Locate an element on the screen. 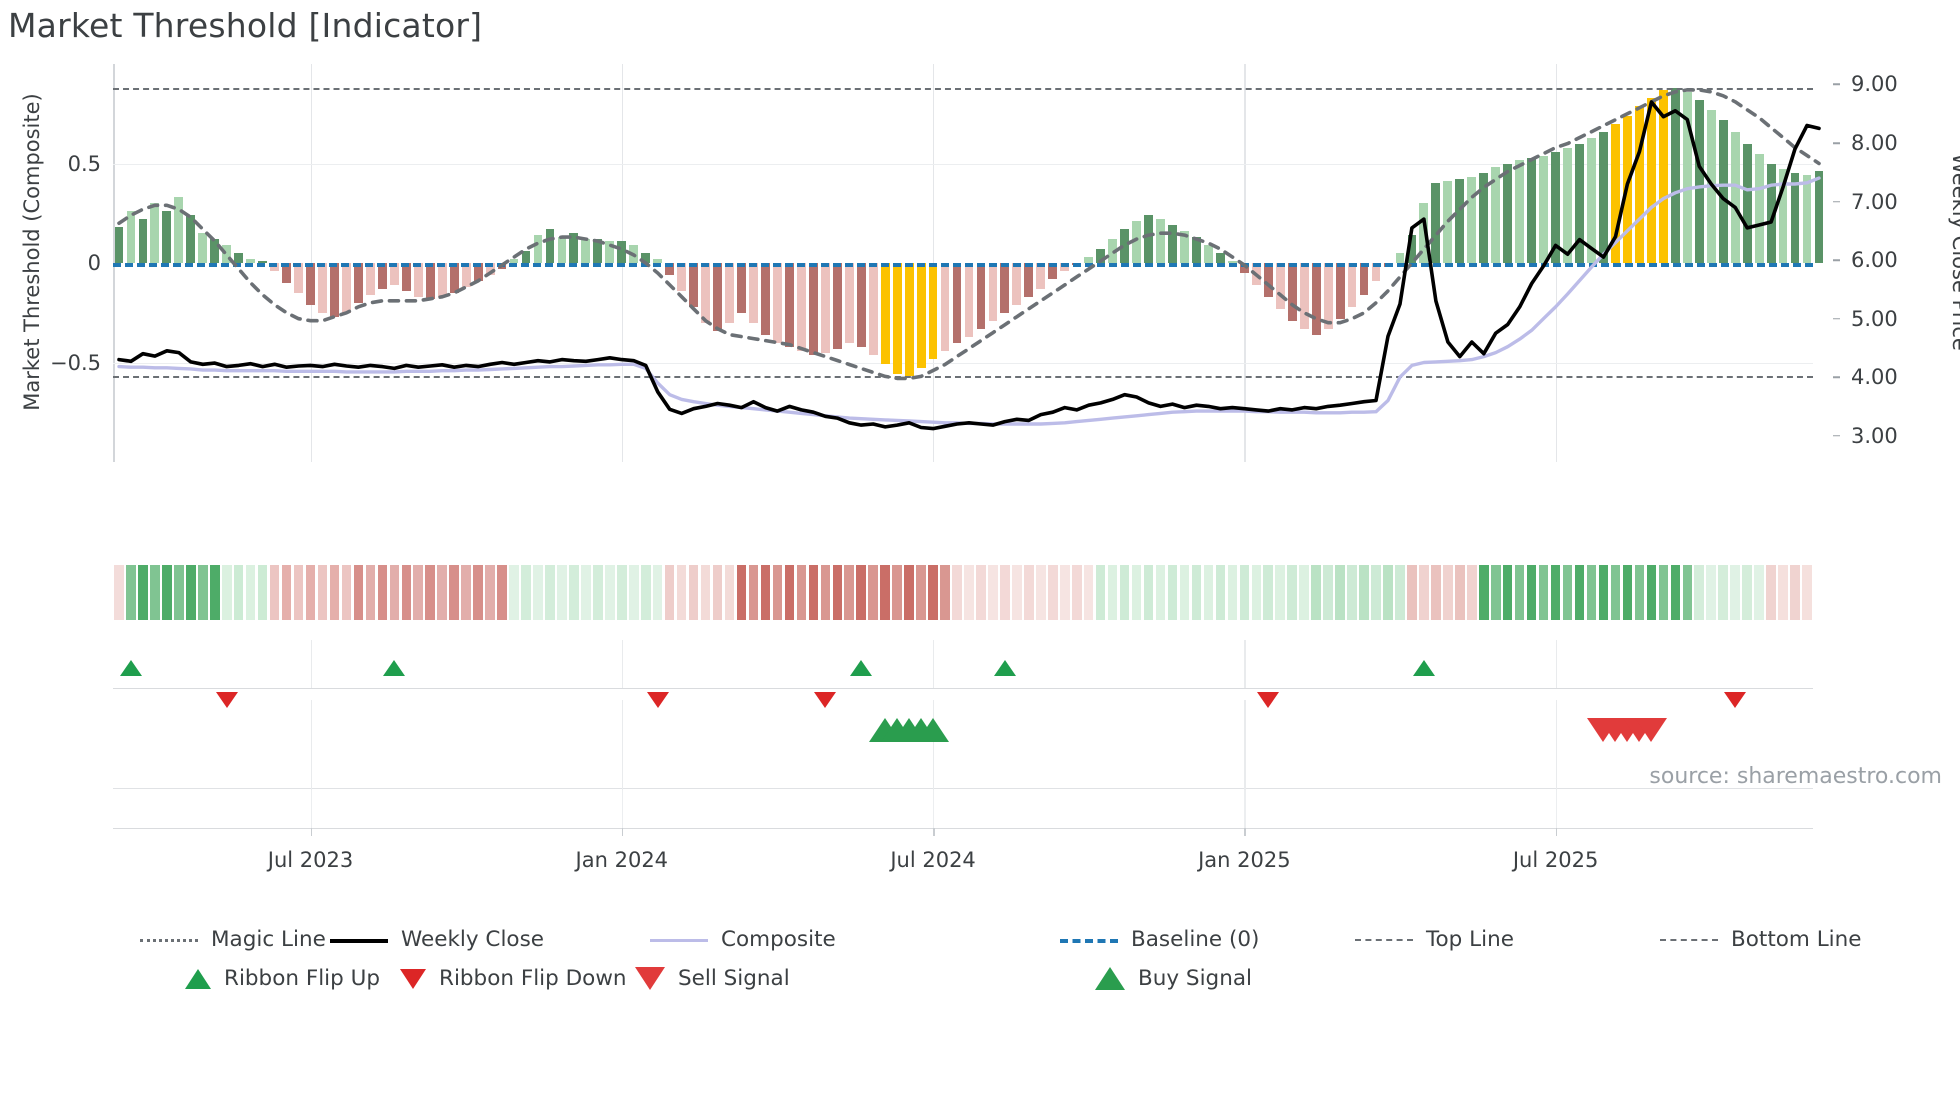  legend-item-magic-line: Magic Line is located at coordinates (233, 939).